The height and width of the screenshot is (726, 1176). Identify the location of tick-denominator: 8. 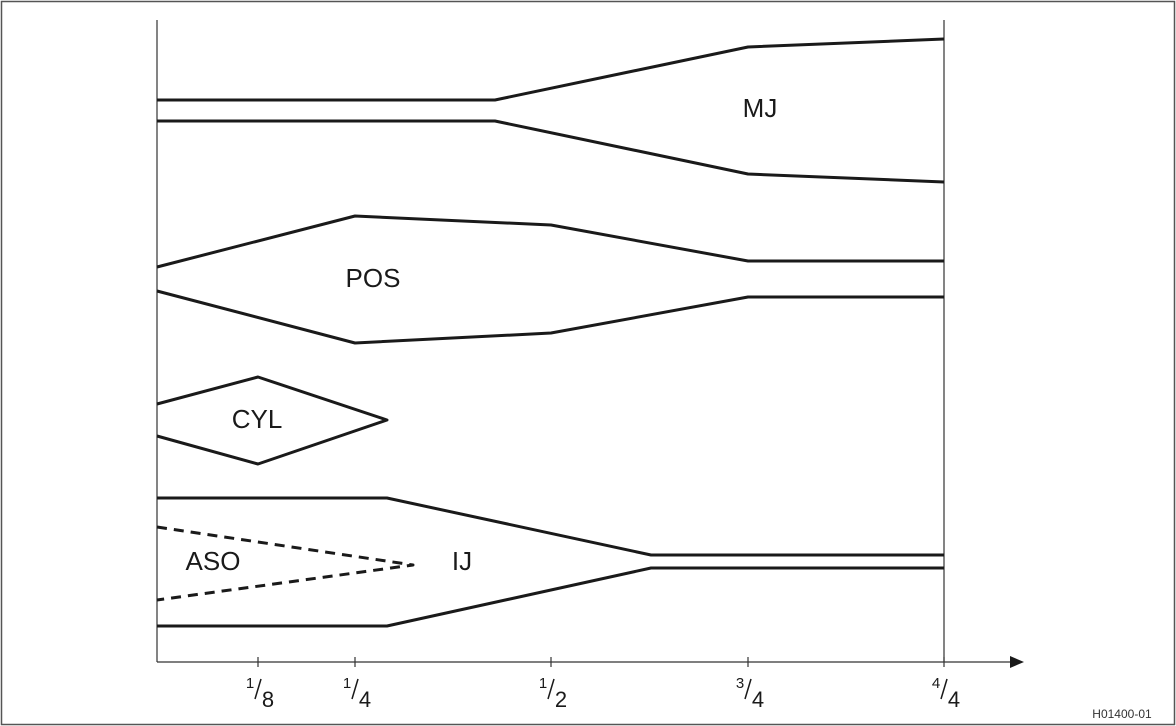
(268, 699).